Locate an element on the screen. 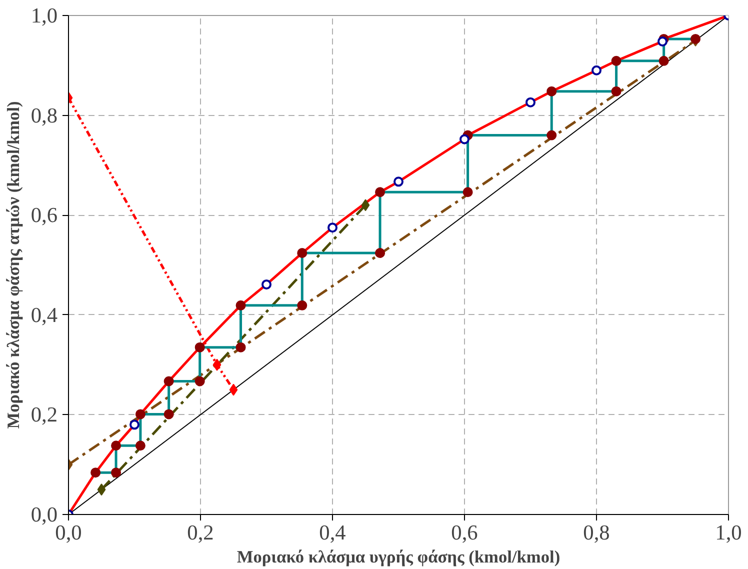 Image resolution: width=748 pixels, height=569 pixels. y-tick-label: 1,0 is located at coordinates (44, 16).